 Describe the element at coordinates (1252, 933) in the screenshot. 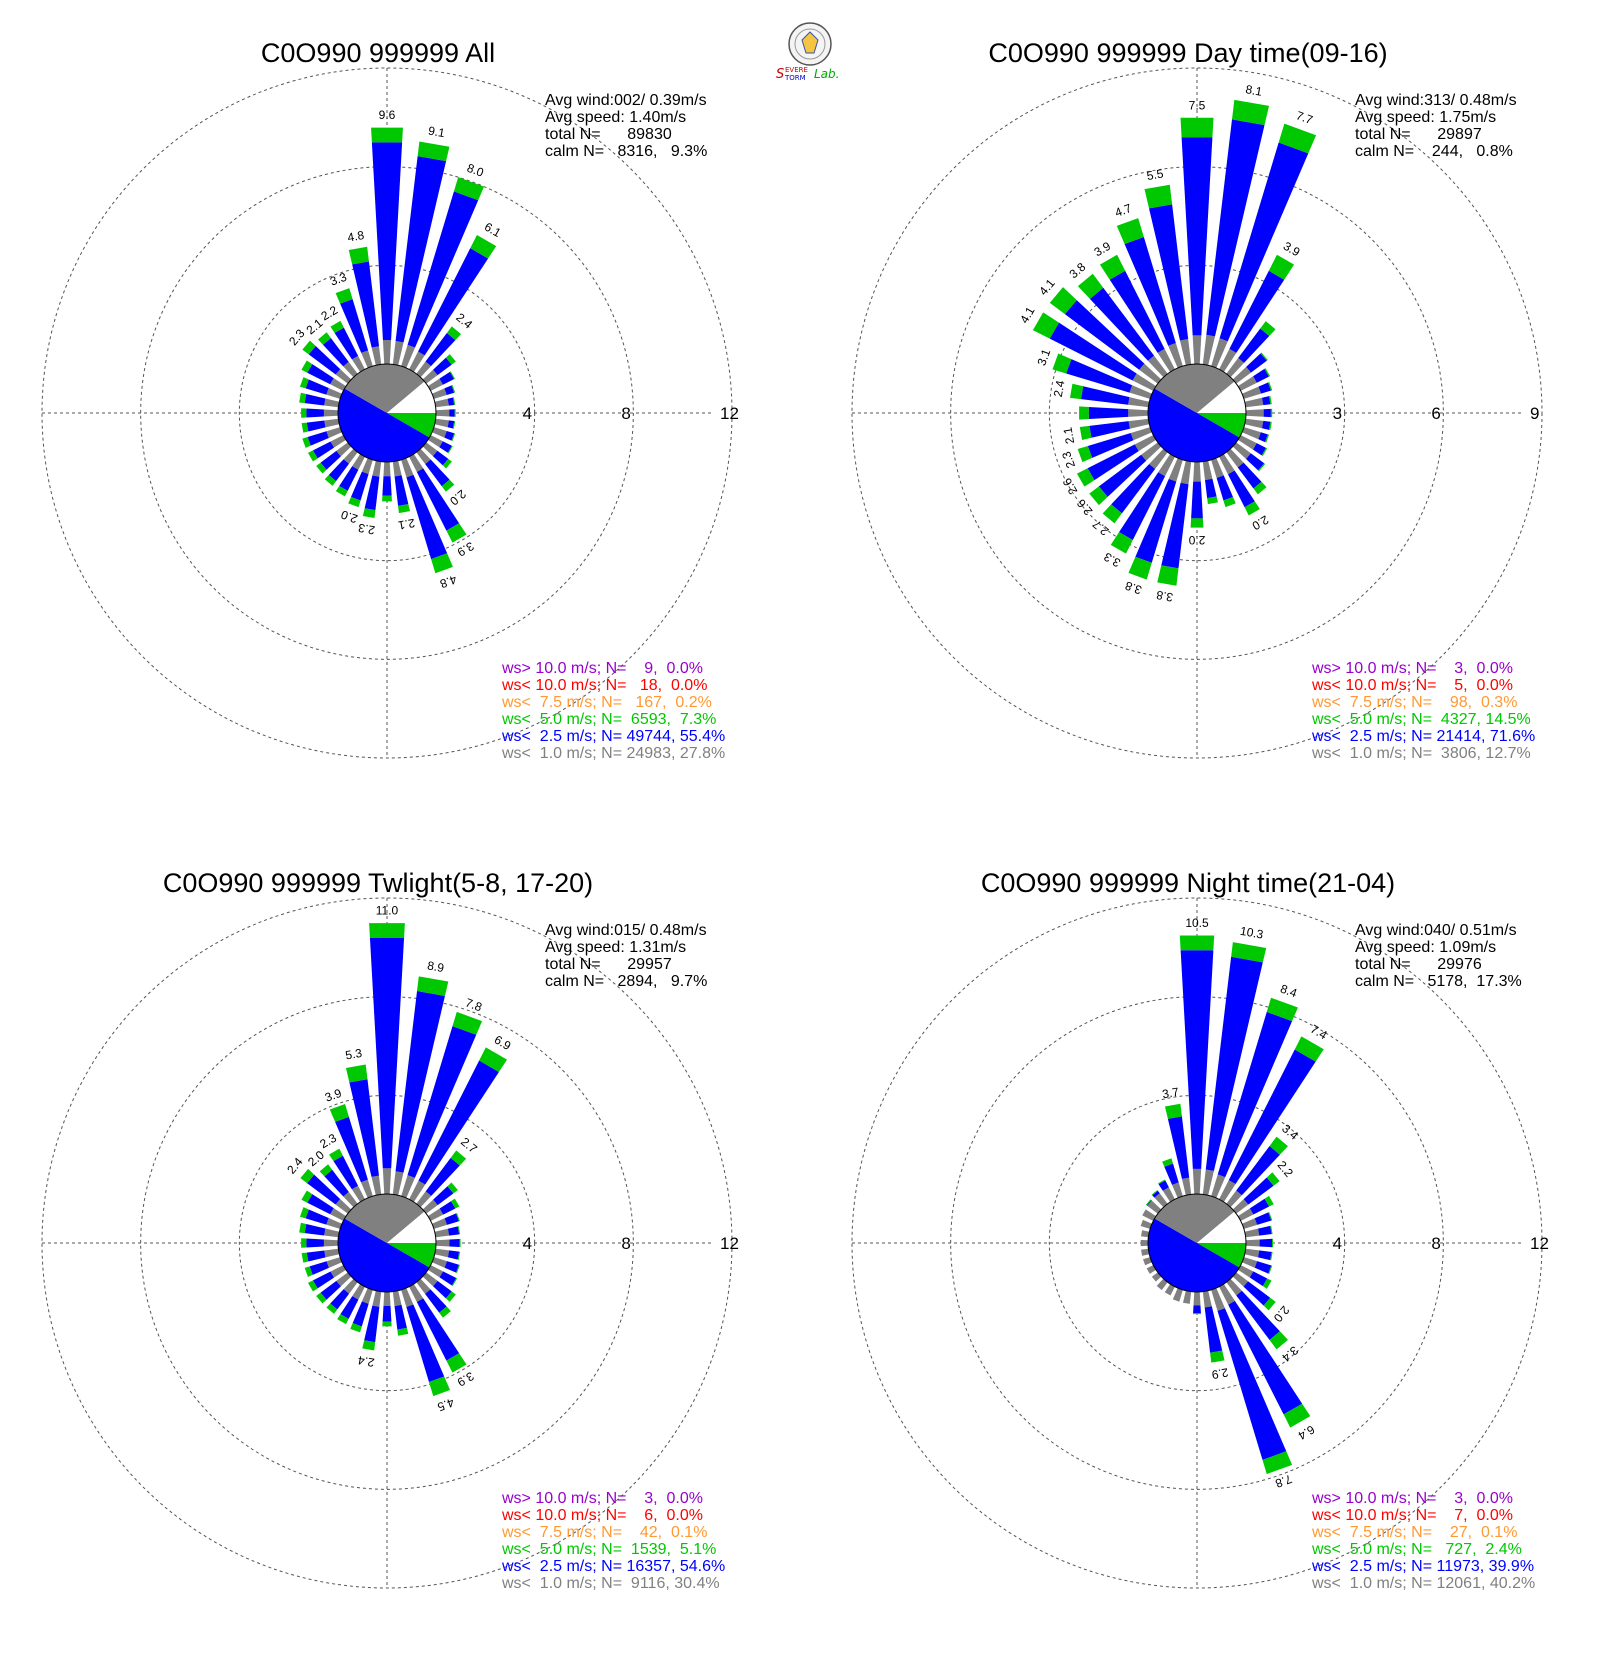

I see `sector-label: 10.3` at that location.